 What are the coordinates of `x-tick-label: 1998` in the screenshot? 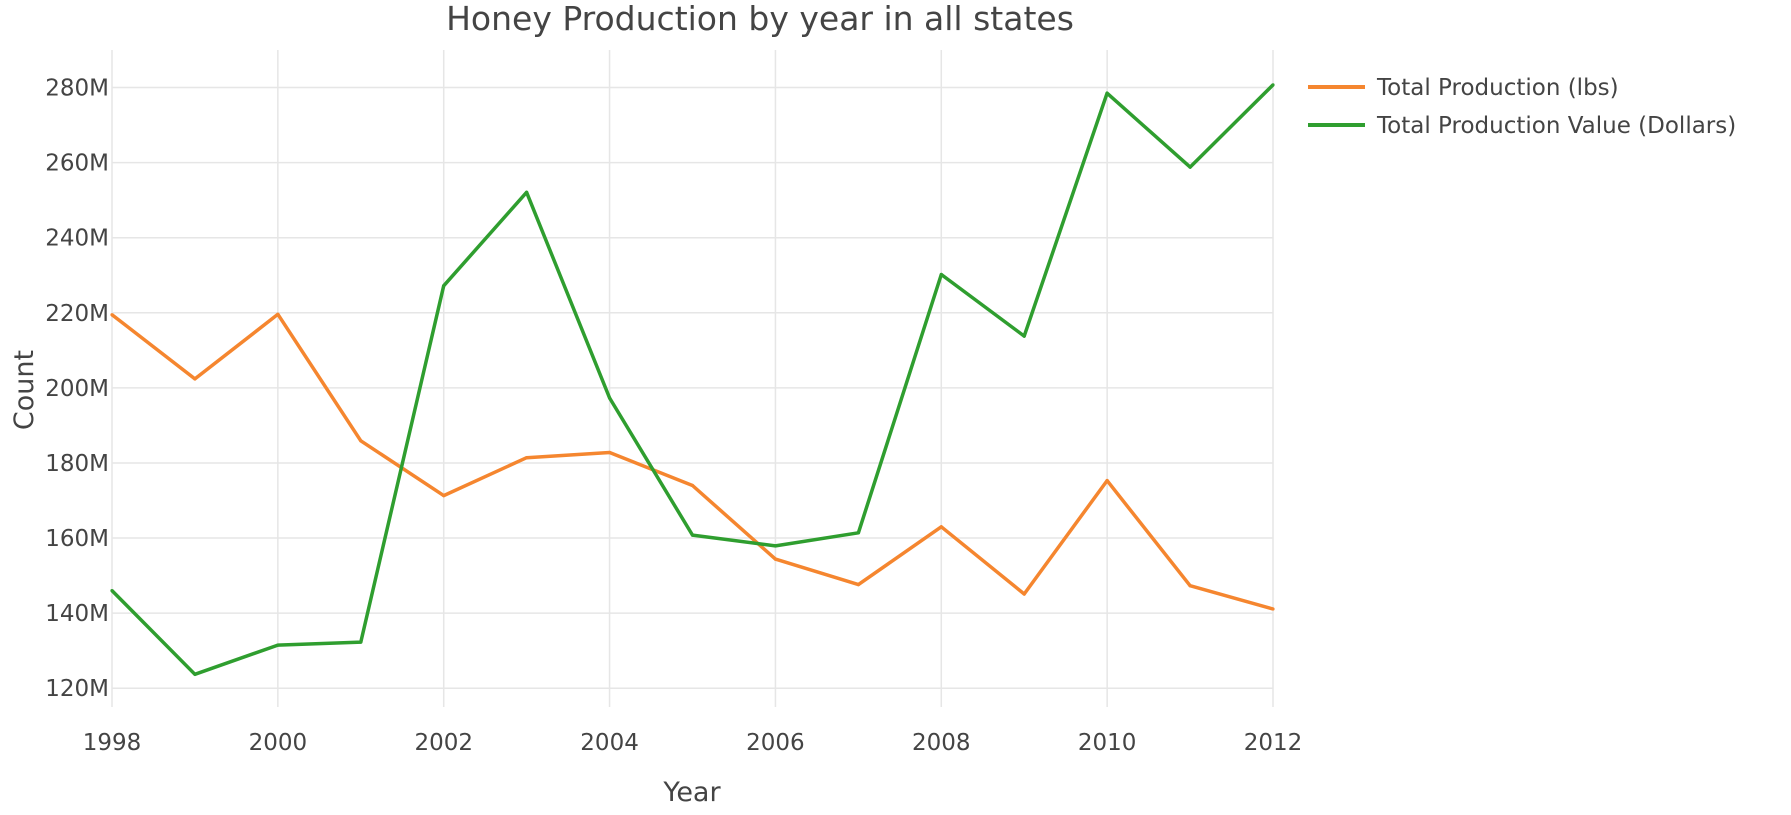 It's located at (112, 743).